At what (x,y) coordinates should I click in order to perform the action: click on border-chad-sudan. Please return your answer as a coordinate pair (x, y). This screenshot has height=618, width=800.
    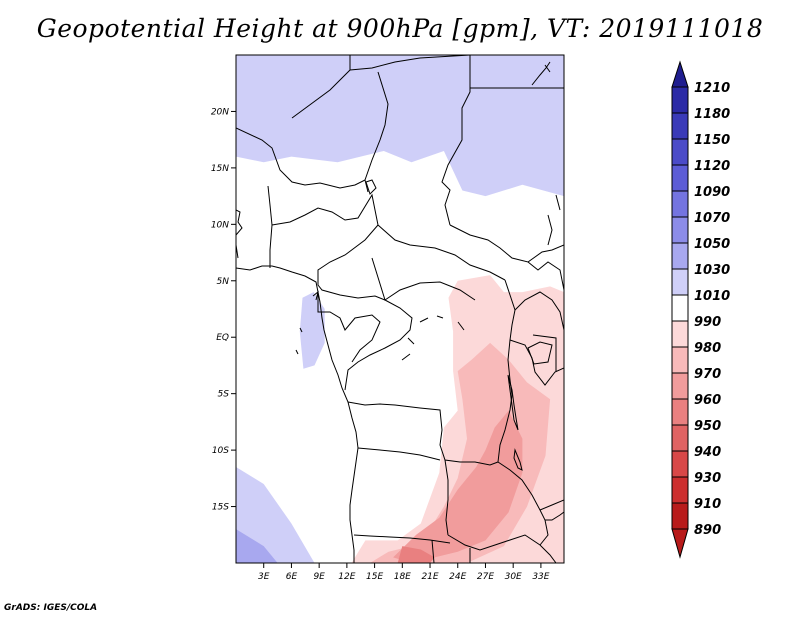
    Looking at the image, I should click on (456, 140).